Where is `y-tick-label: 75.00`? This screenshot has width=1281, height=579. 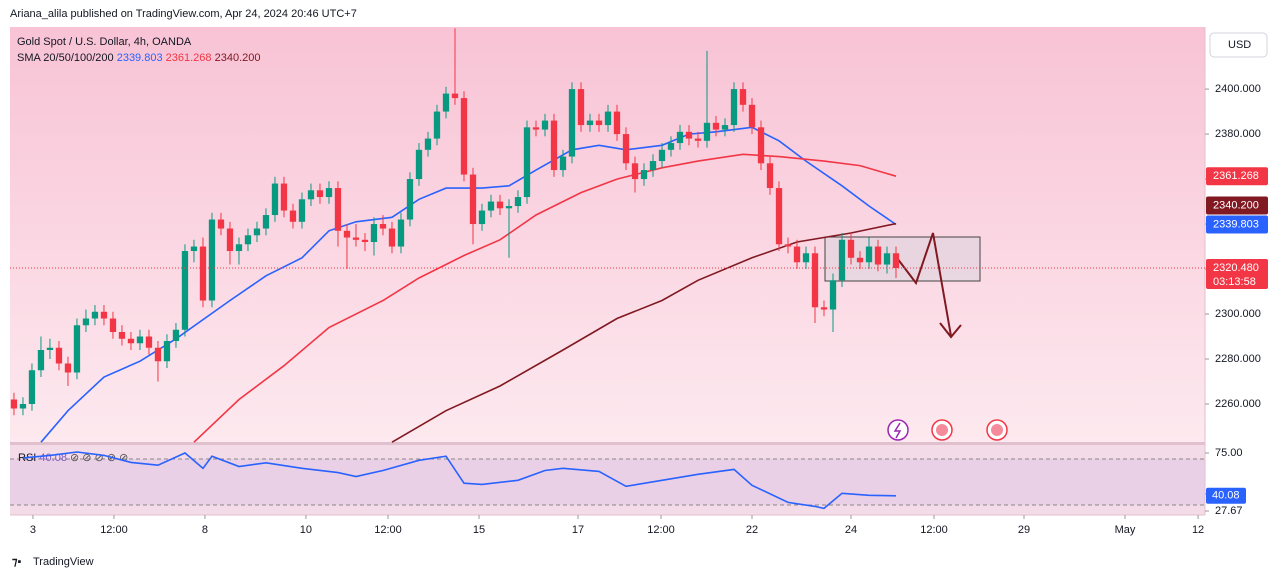 y-tick-label: 75.00 is located at coordinates (1229, 453).